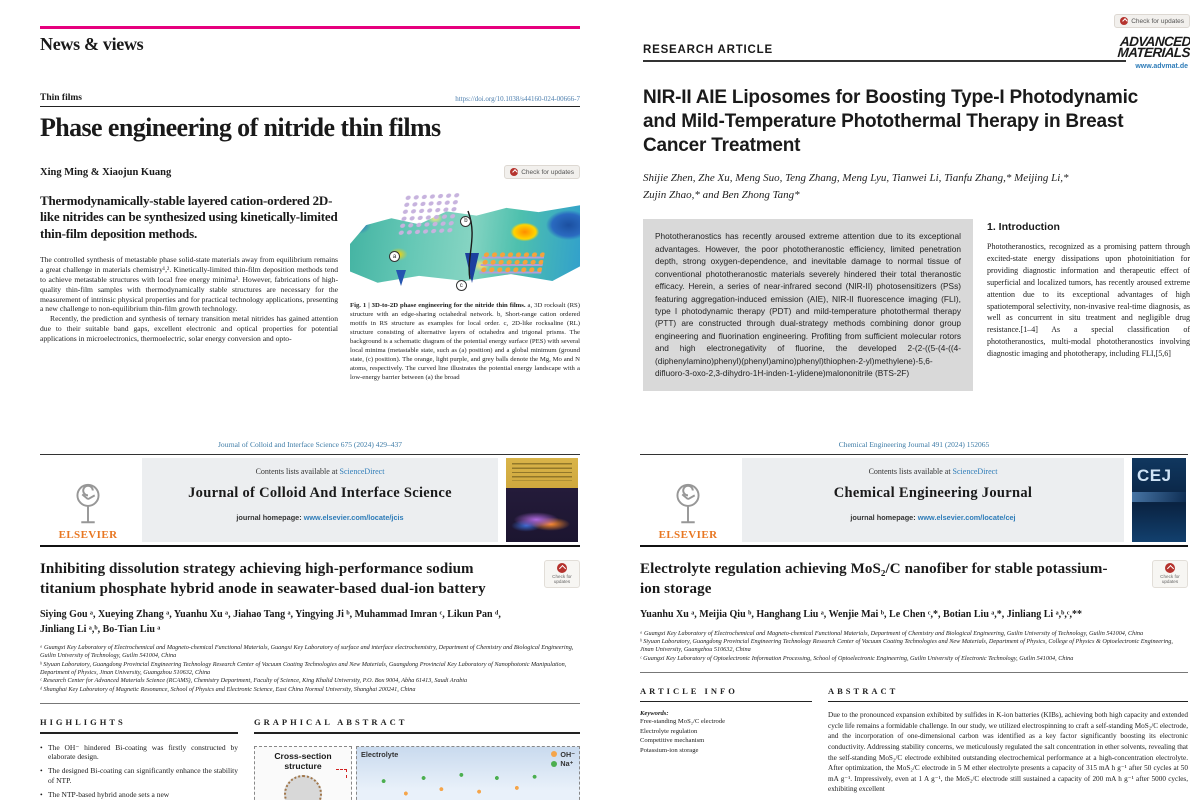 Image resolution: width=1200 pixels, height=800 pixels. Describe the element at coordinates (303, 772) in the screenshot. I see `cross-section-box: Cross-section structure` at that location.